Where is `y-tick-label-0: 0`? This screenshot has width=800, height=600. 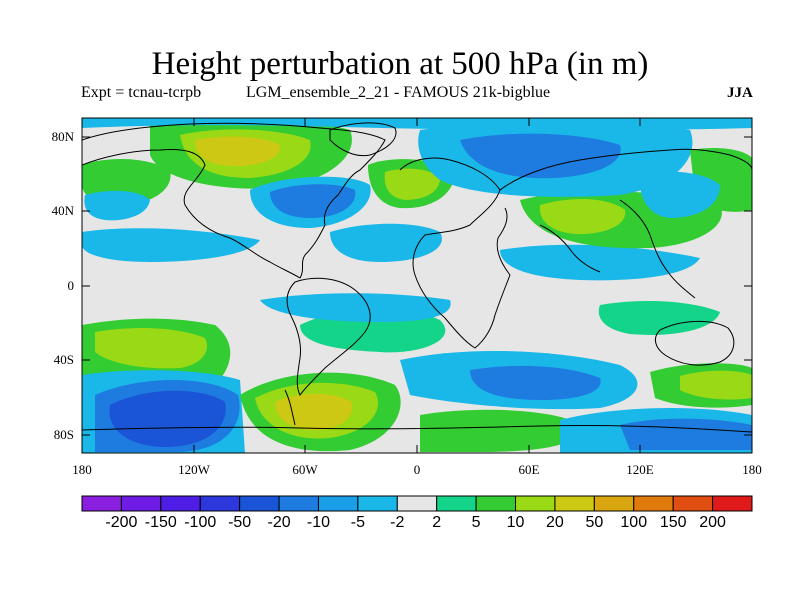
y-tick-label-0: 0 is located at coordinates (71, 285).